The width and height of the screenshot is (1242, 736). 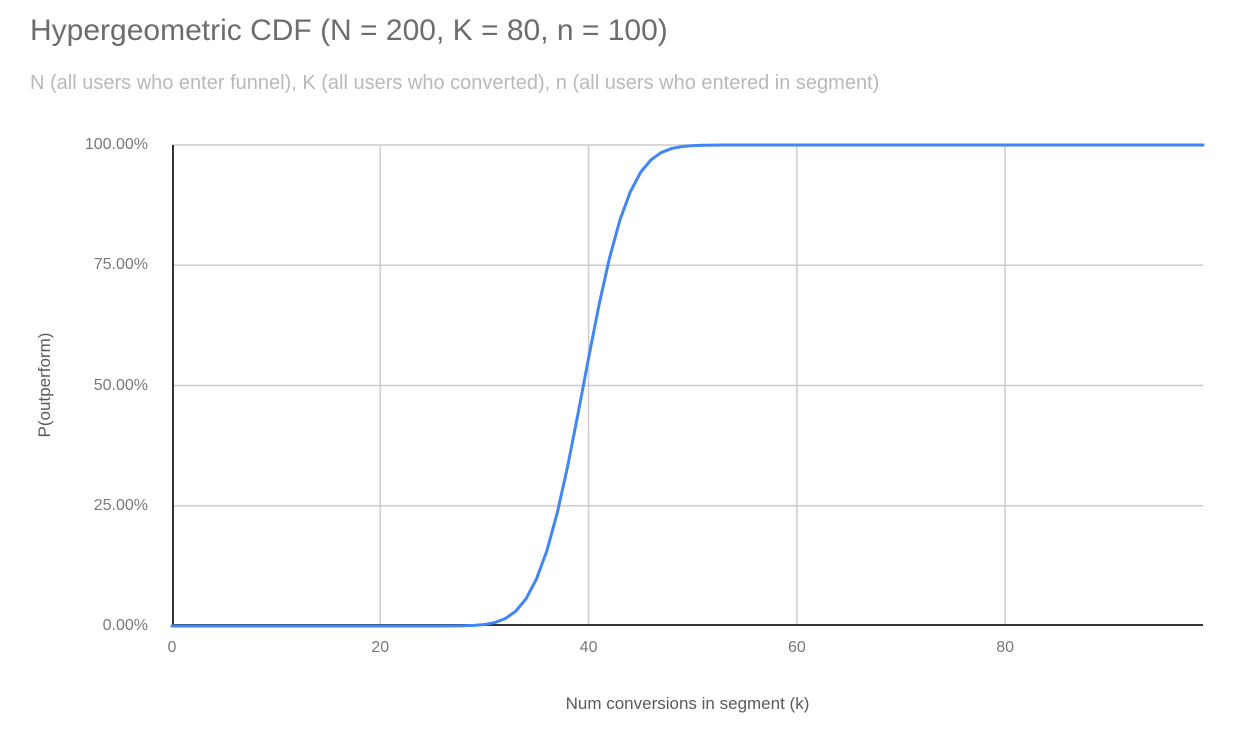 What do you see at coordinates (120, 265) in the screenshot?
I see `y-tick-label: 75.00%` at bounding box center [120, 265].